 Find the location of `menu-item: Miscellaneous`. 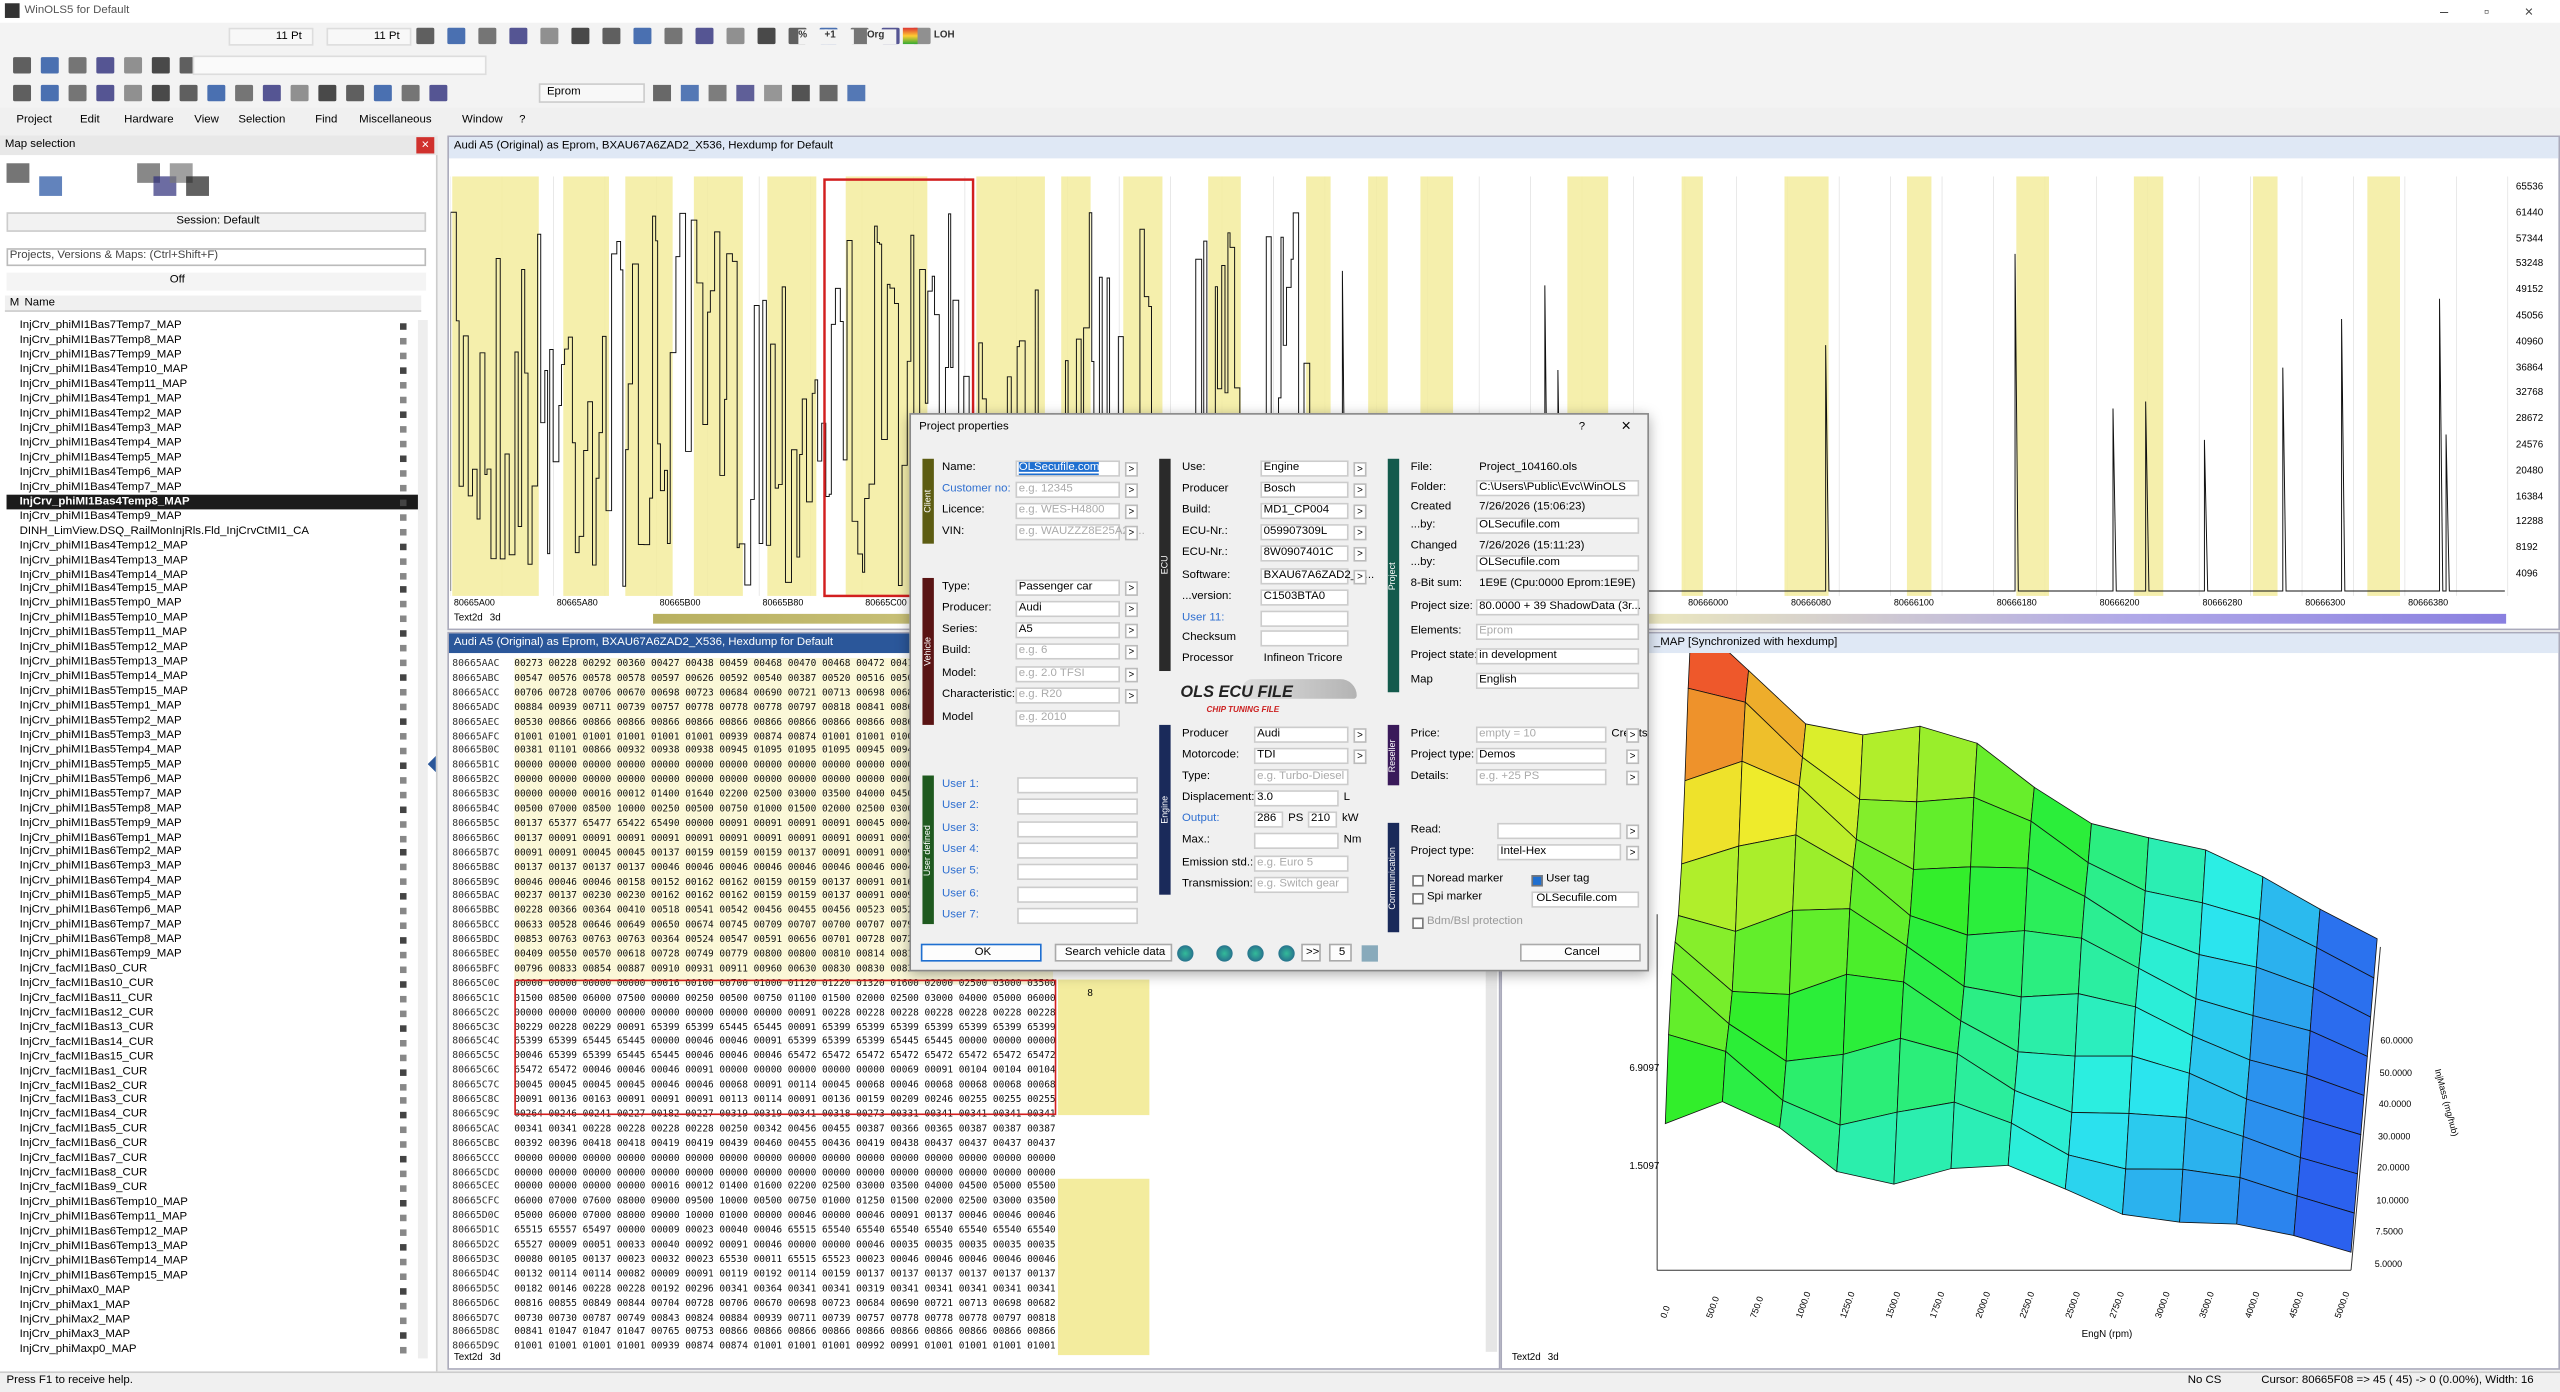

menu-item: Miscellaneous is located at coordinates (395, 120).